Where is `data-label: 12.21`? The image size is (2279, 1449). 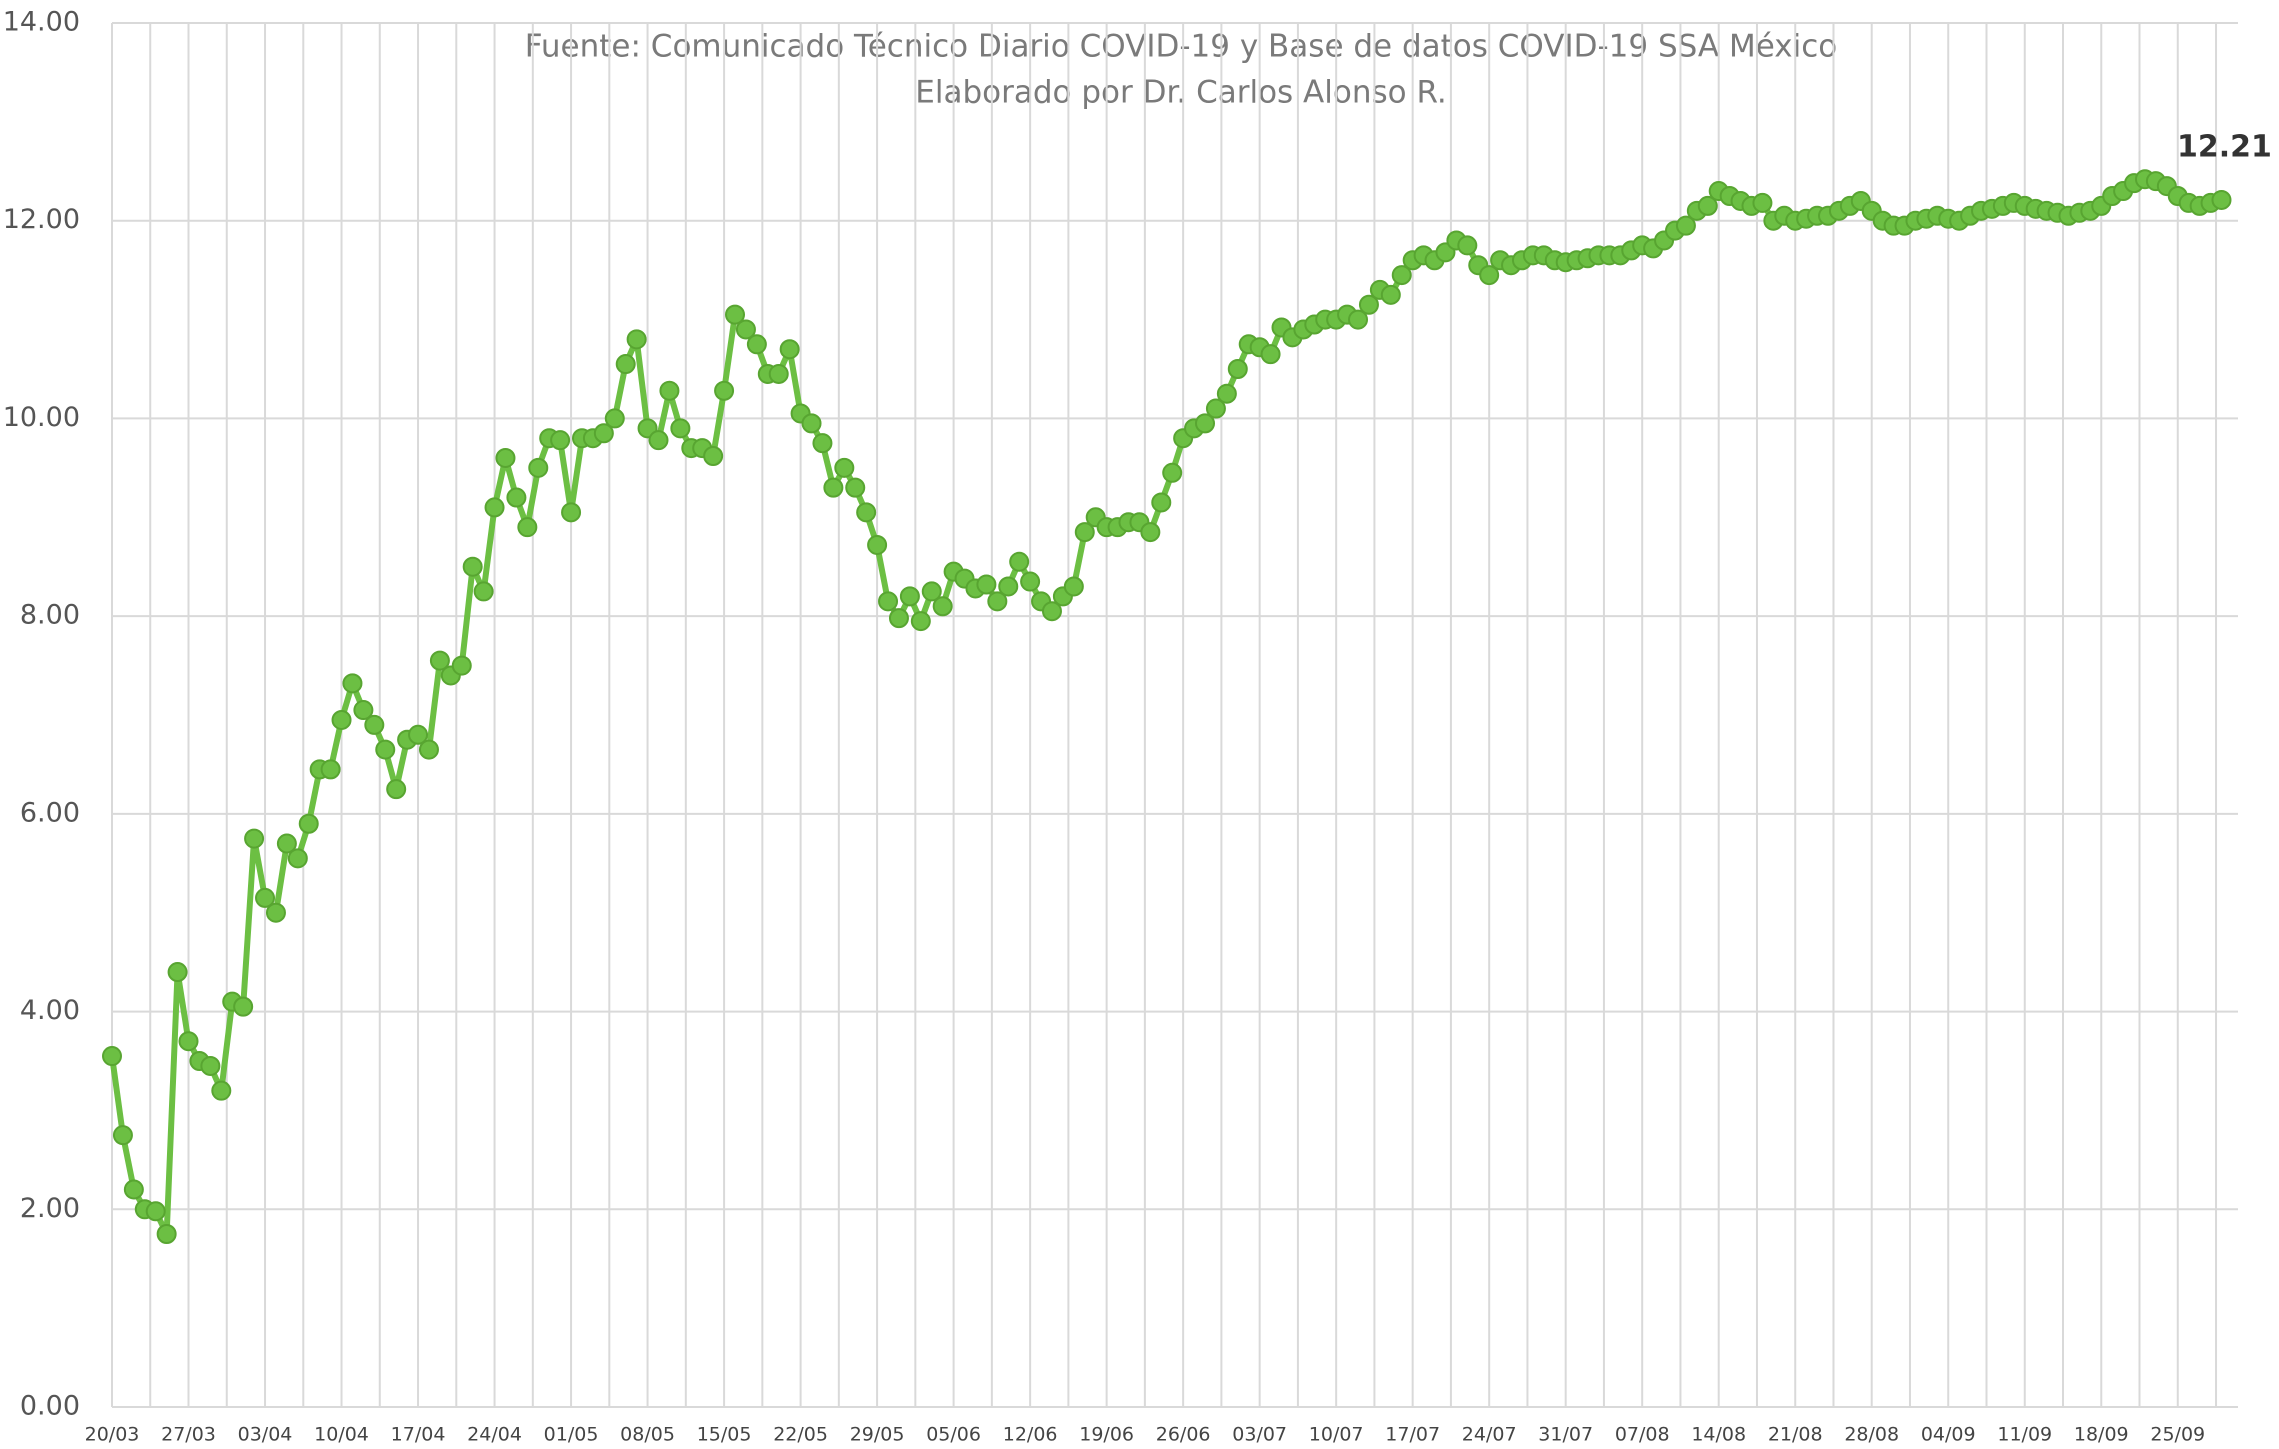 data-label: 12.21 is located at coordinates (2224, 146).